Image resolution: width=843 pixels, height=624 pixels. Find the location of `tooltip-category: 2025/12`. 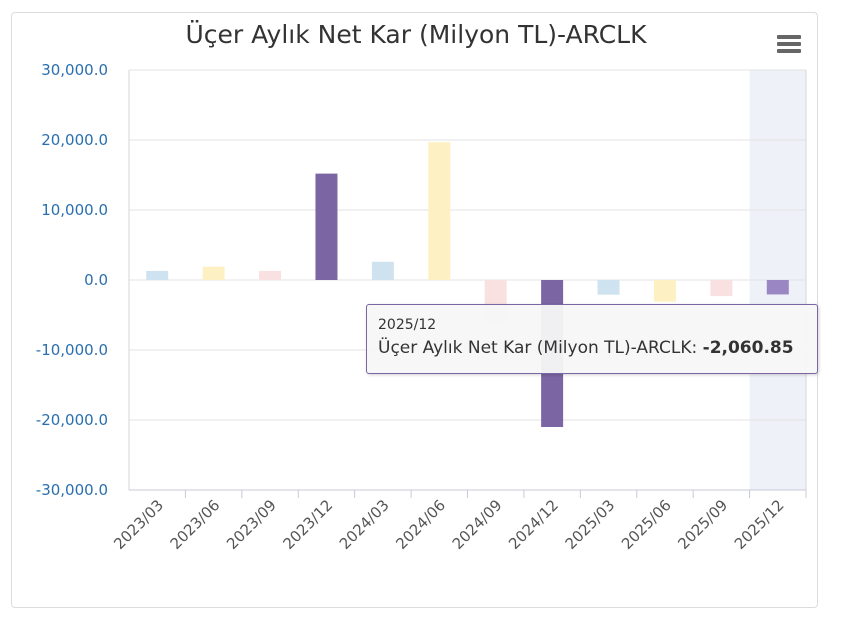

tooltip-category: 2025/12 is located at coordinates (407, 325).